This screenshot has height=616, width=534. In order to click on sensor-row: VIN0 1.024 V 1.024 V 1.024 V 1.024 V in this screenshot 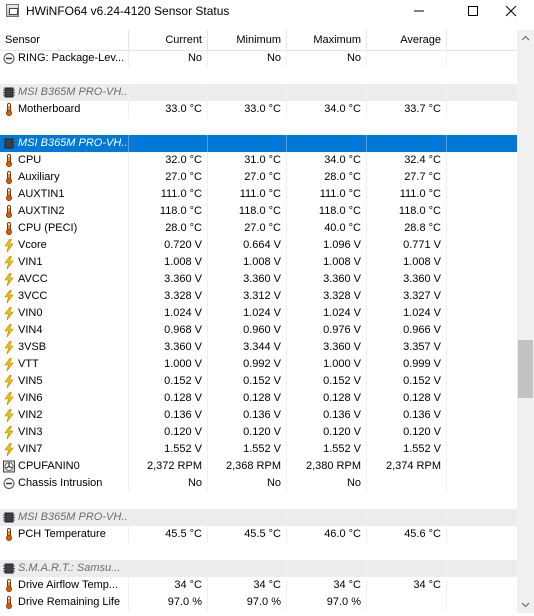, I will do `click(258, 313)`.